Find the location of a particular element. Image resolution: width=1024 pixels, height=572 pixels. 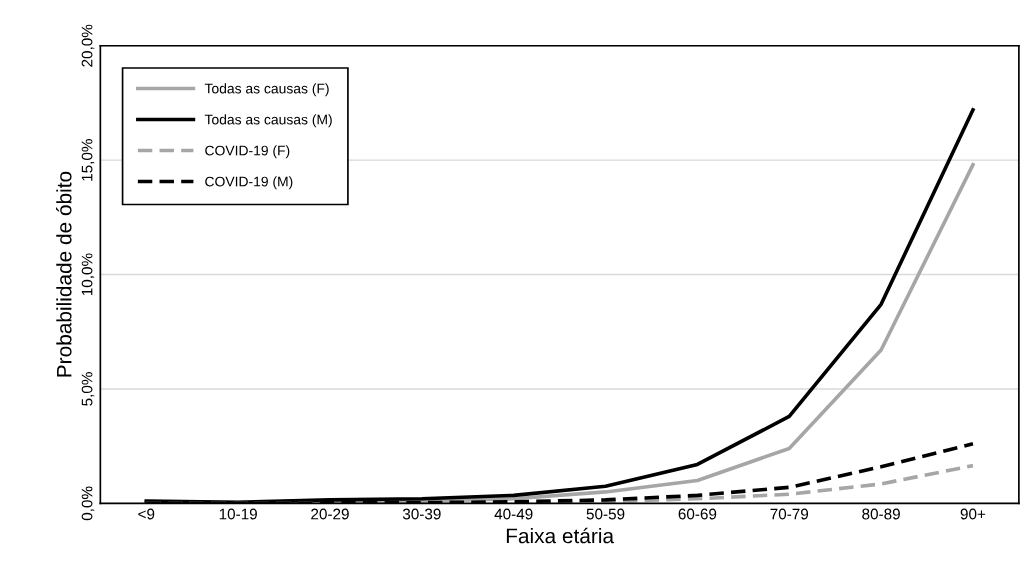

x-tick-label: 80-89 is located at coordinates (881, 514).